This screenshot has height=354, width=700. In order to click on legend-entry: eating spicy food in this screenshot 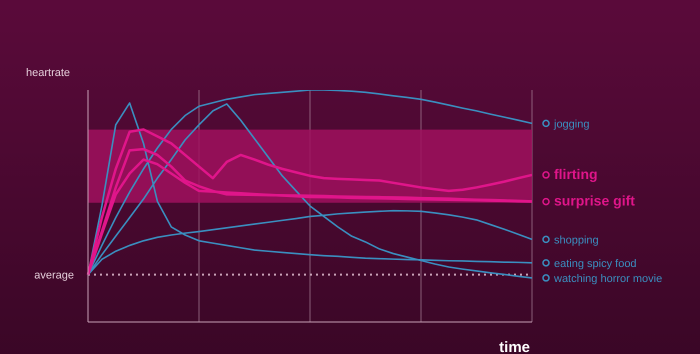, I will do `click(589, 264)`.